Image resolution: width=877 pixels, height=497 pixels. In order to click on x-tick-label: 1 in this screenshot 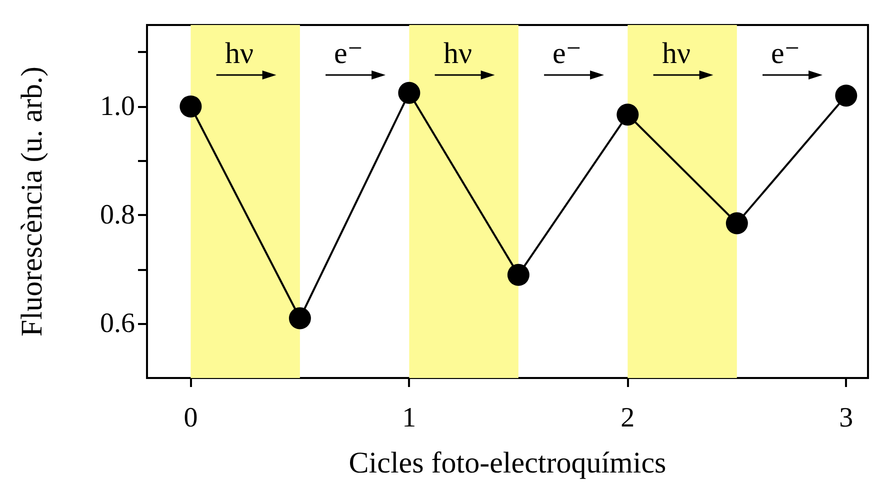, I will do `click(409, 418)`.